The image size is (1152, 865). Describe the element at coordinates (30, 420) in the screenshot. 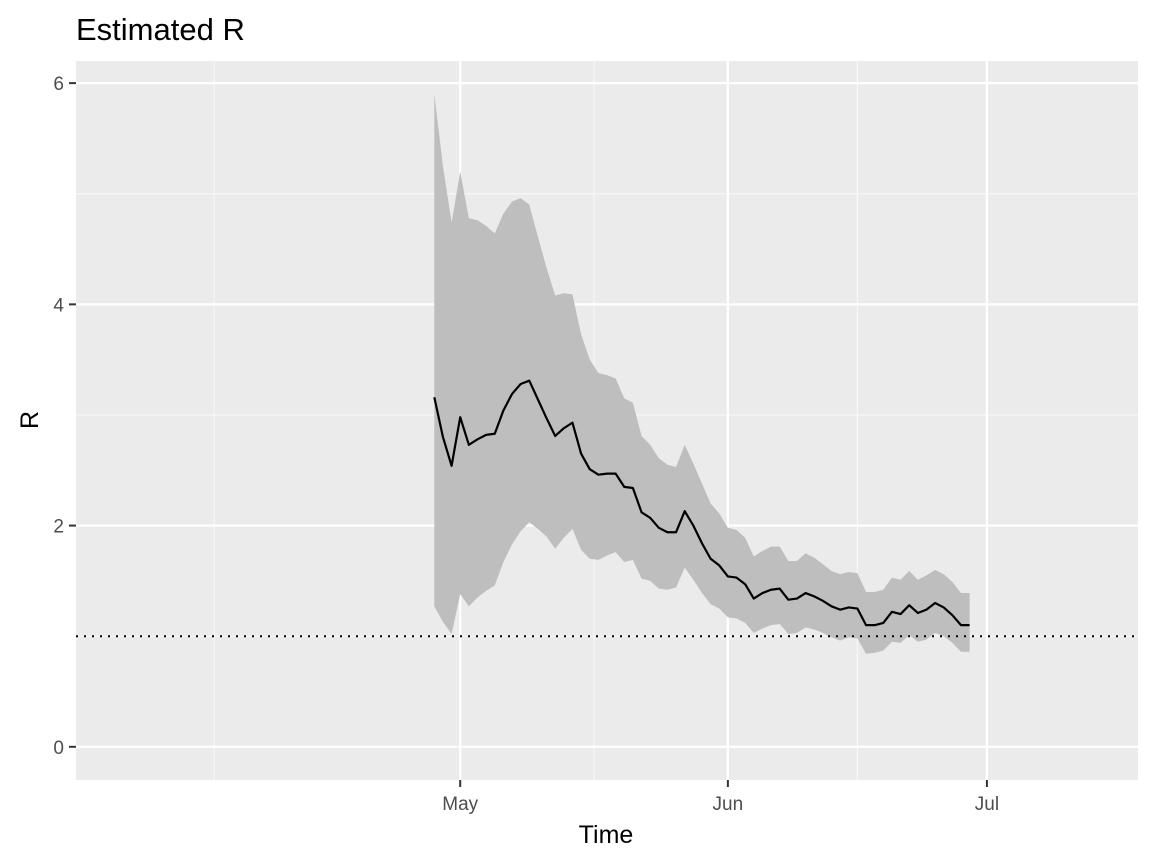

I see `y-axis-title: R` at that location.